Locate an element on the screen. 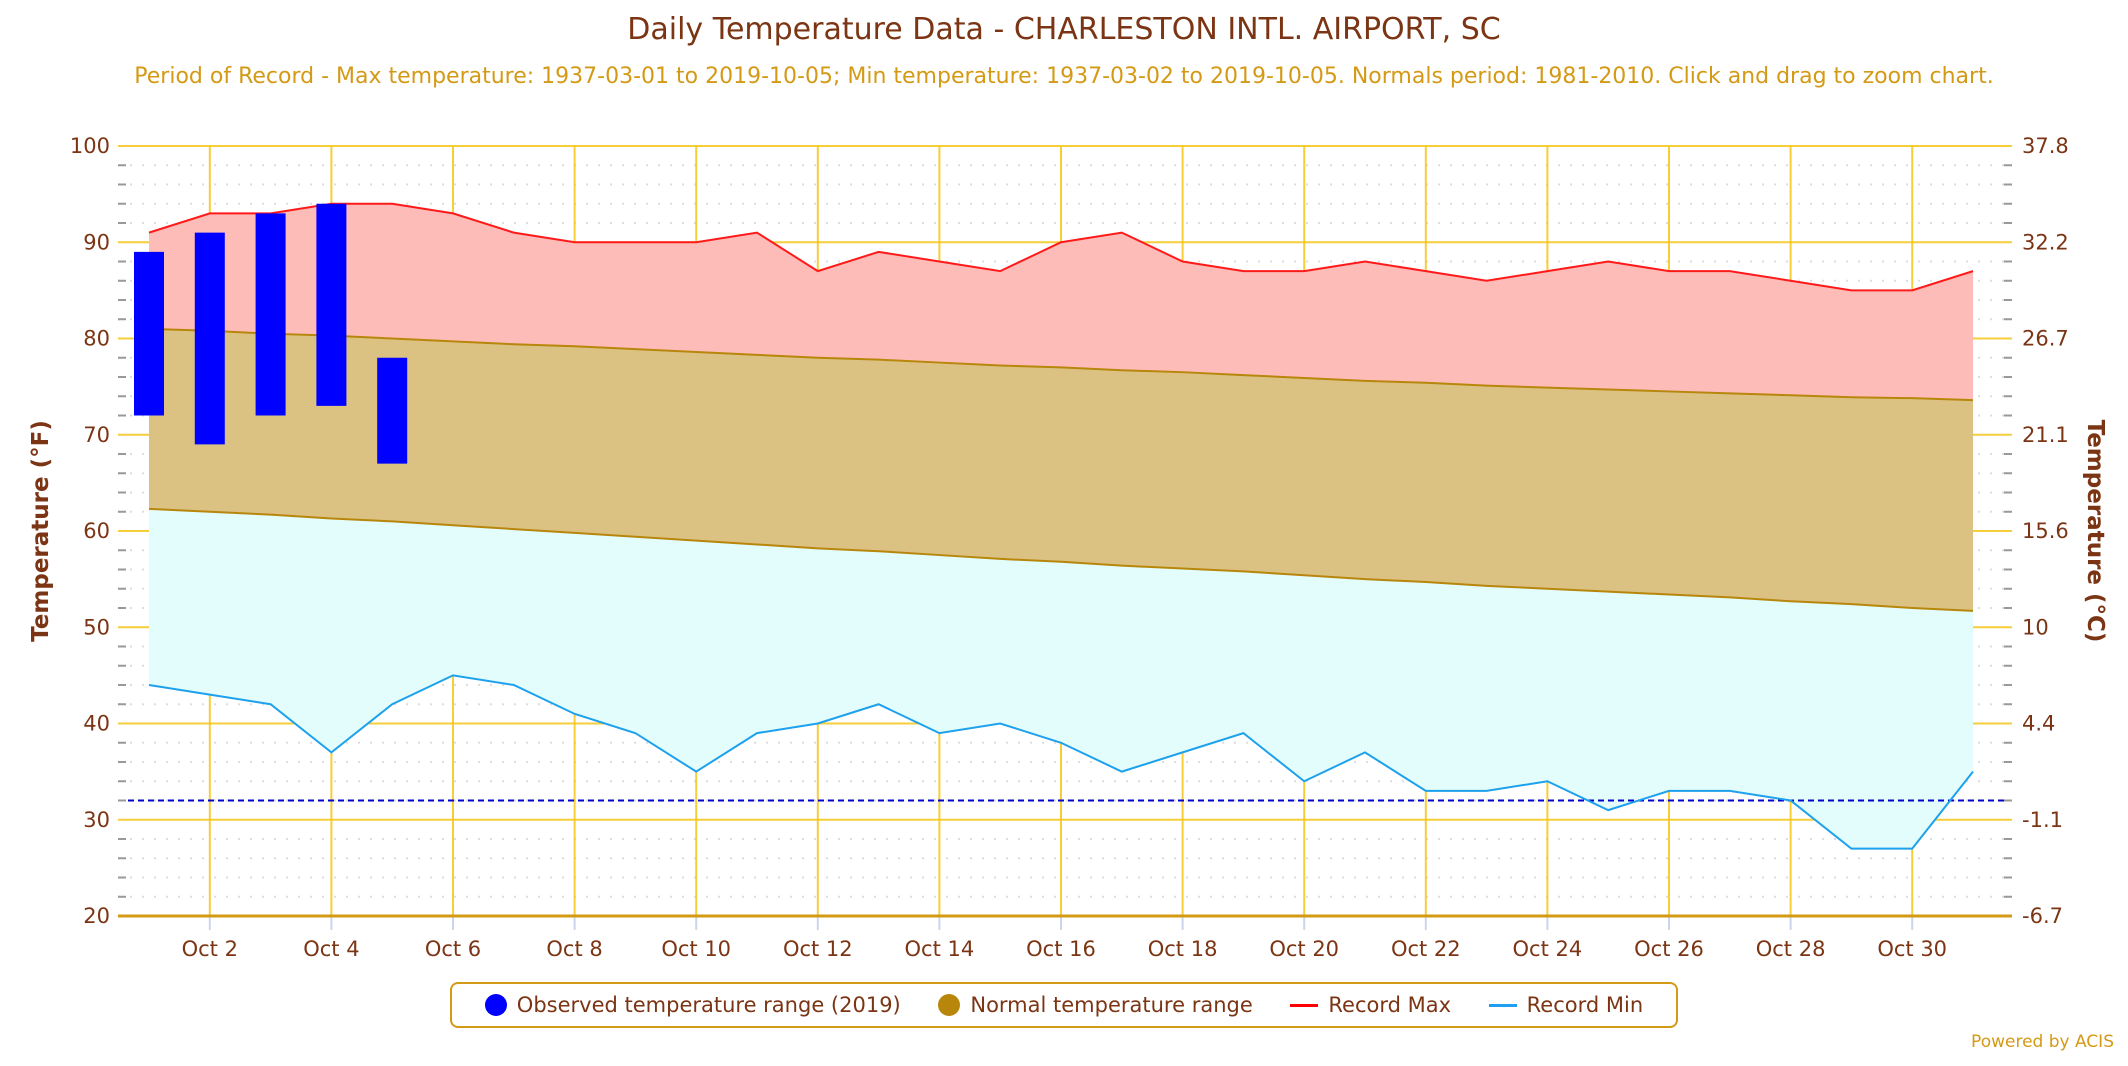  y-tick-label-right: 10 is located at coordinates (2035, 627).